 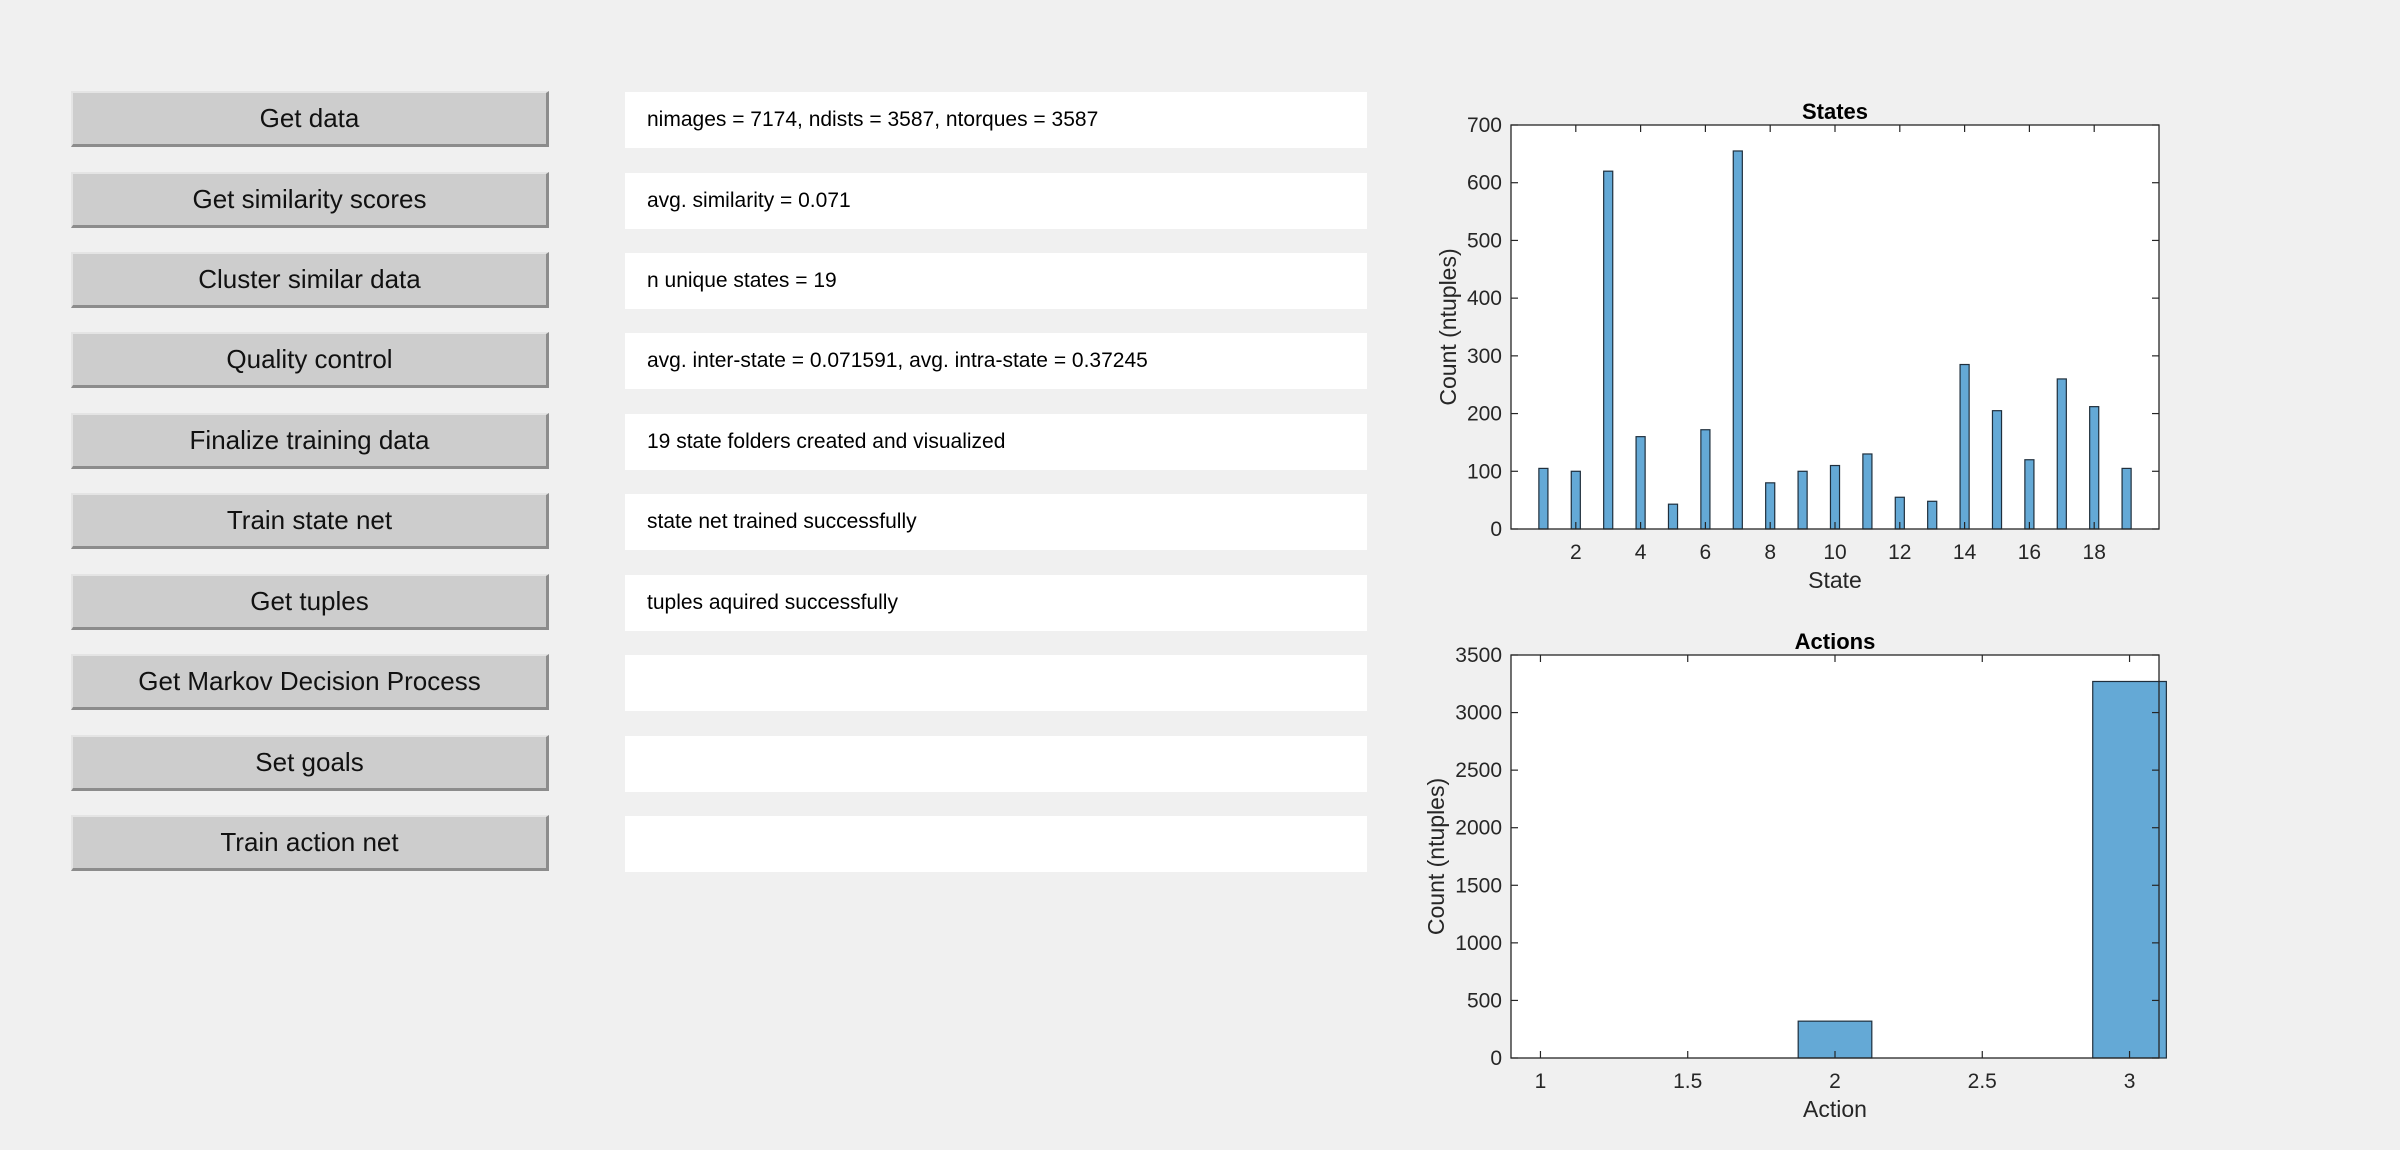 What do you see at coordinates (310, 682) in the screenshot?
I see `get-markov-decision-process-button: Get Markov Decision Process` at bounding box center [310, 682].